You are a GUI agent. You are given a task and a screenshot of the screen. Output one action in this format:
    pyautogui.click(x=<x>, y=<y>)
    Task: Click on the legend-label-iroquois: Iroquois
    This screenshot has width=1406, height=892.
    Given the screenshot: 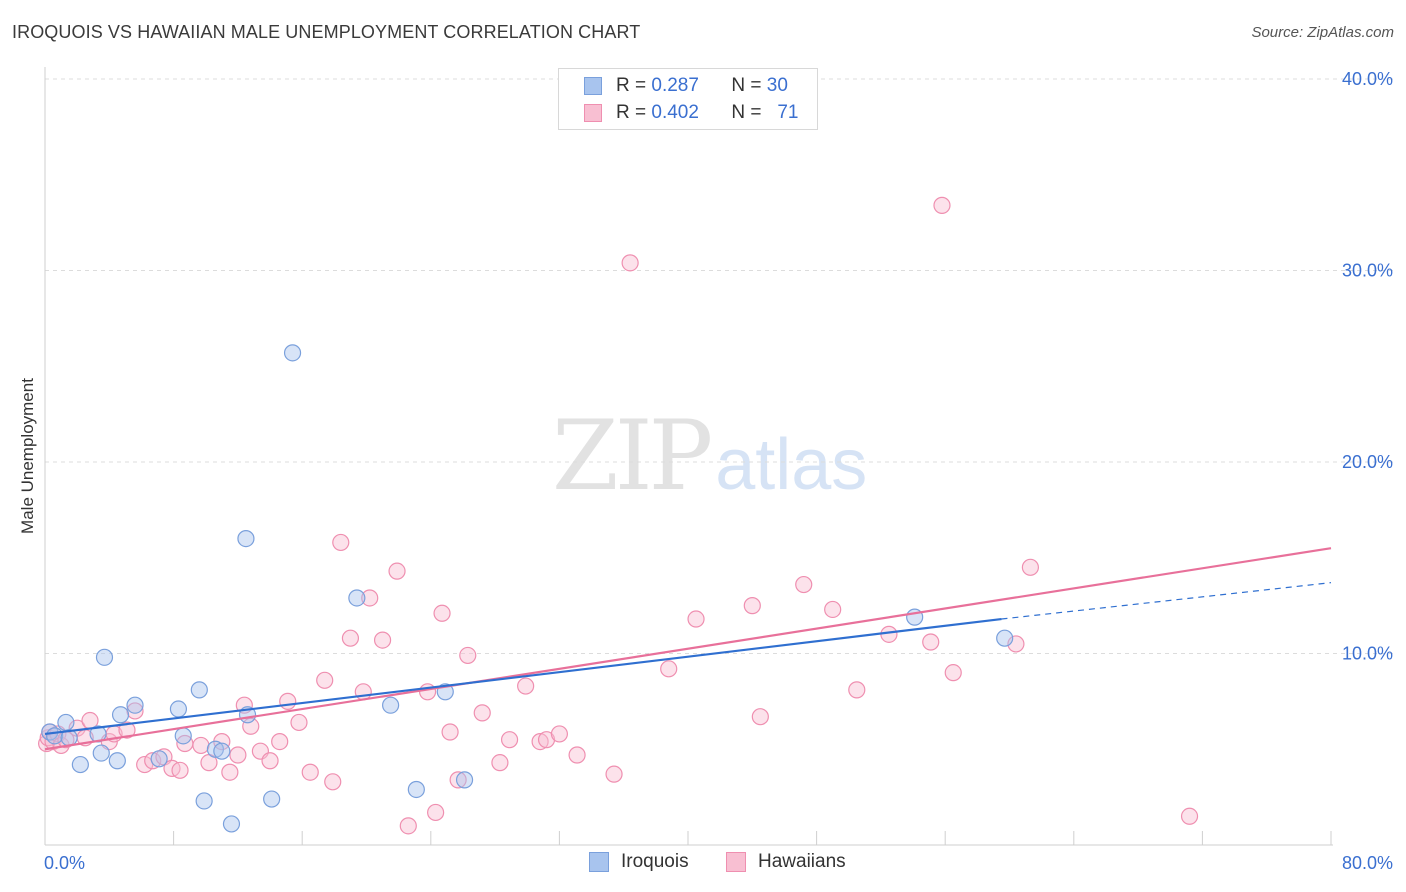 What is the action you would take?
    pyautogui.click(x=655, y=861)
    